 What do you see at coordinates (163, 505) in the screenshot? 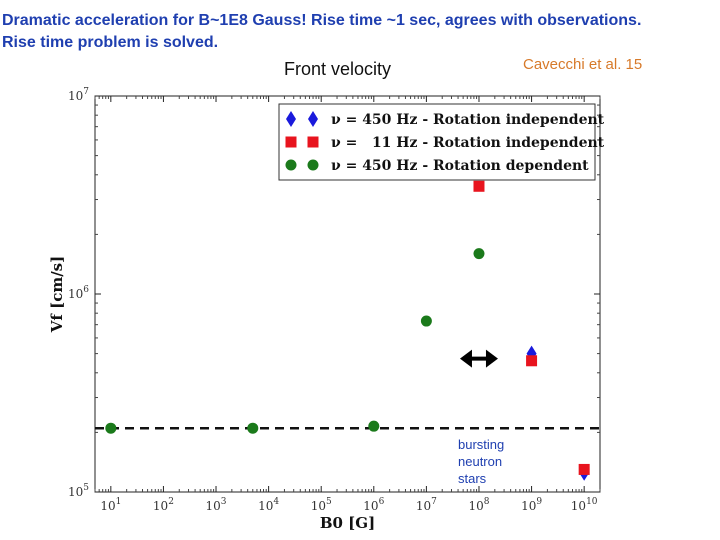
I see `x-tick-label: 10²` at bounding box center [163, 505].